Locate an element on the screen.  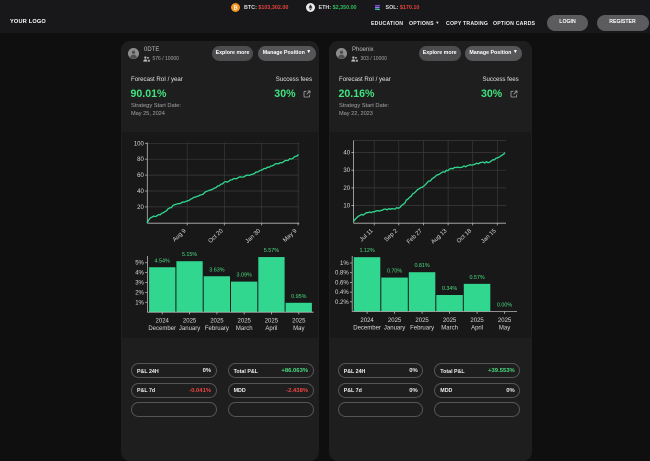
svg-text: 0.70% is located at coordinates (394, 272).